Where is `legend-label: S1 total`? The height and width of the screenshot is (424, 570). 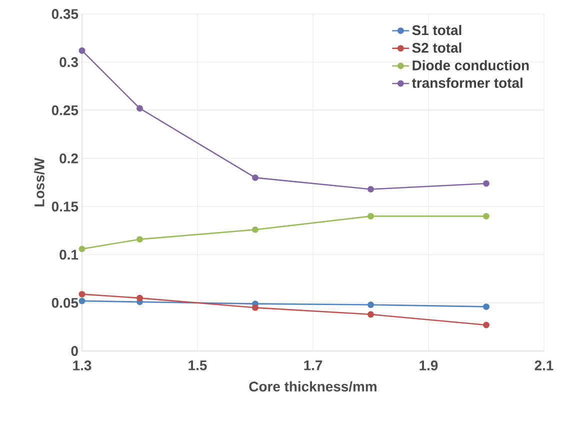
legend-label: S1 total is located at coordinates (437, 30).